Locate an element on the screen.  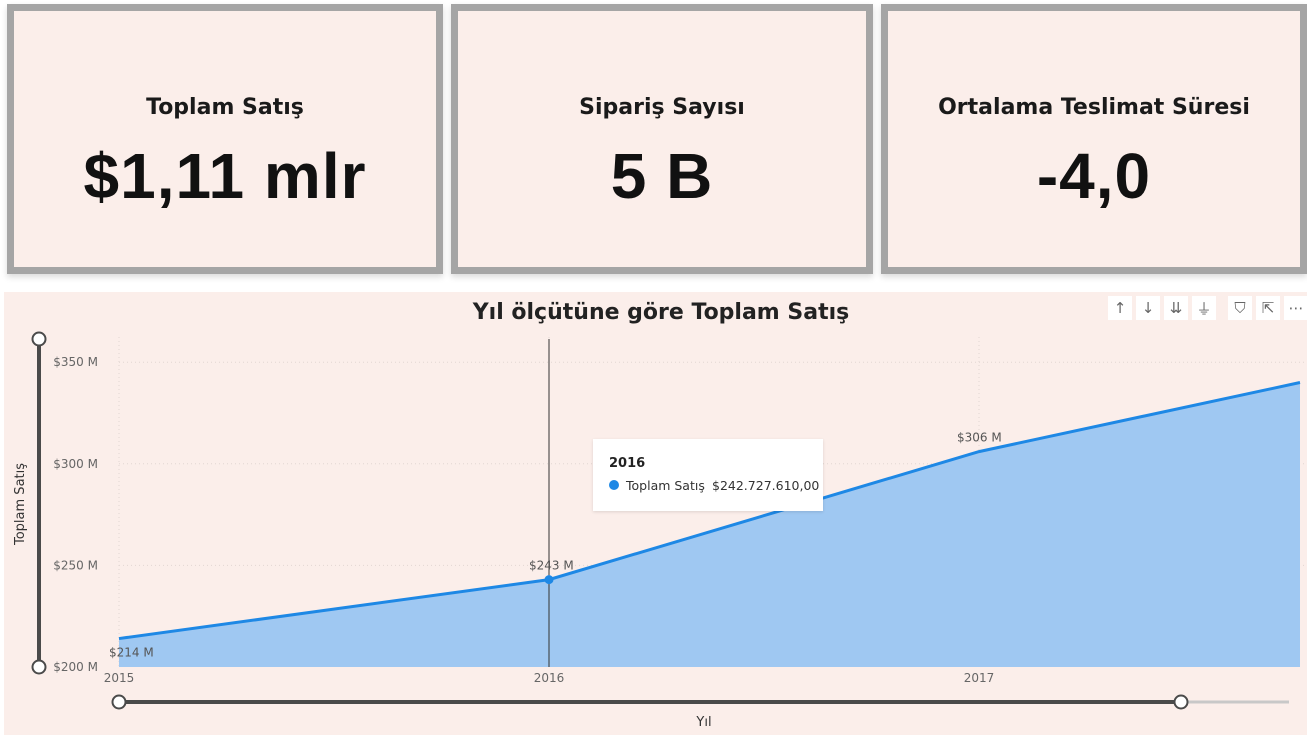
data-label: $306 M is located at coordinates (979, 438).